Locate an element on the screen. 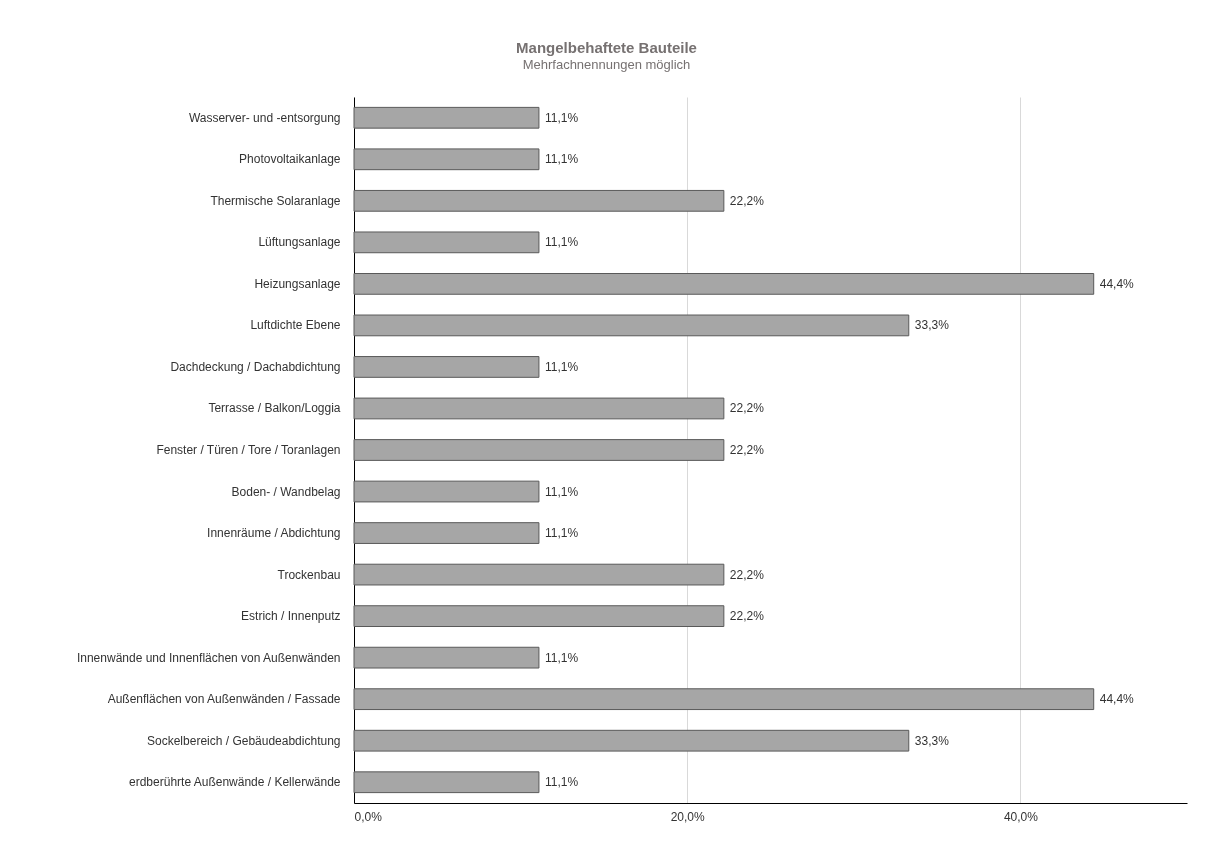  y-tick-label: Wasserver- und -entsorgung is located at coordinates (264, 117).